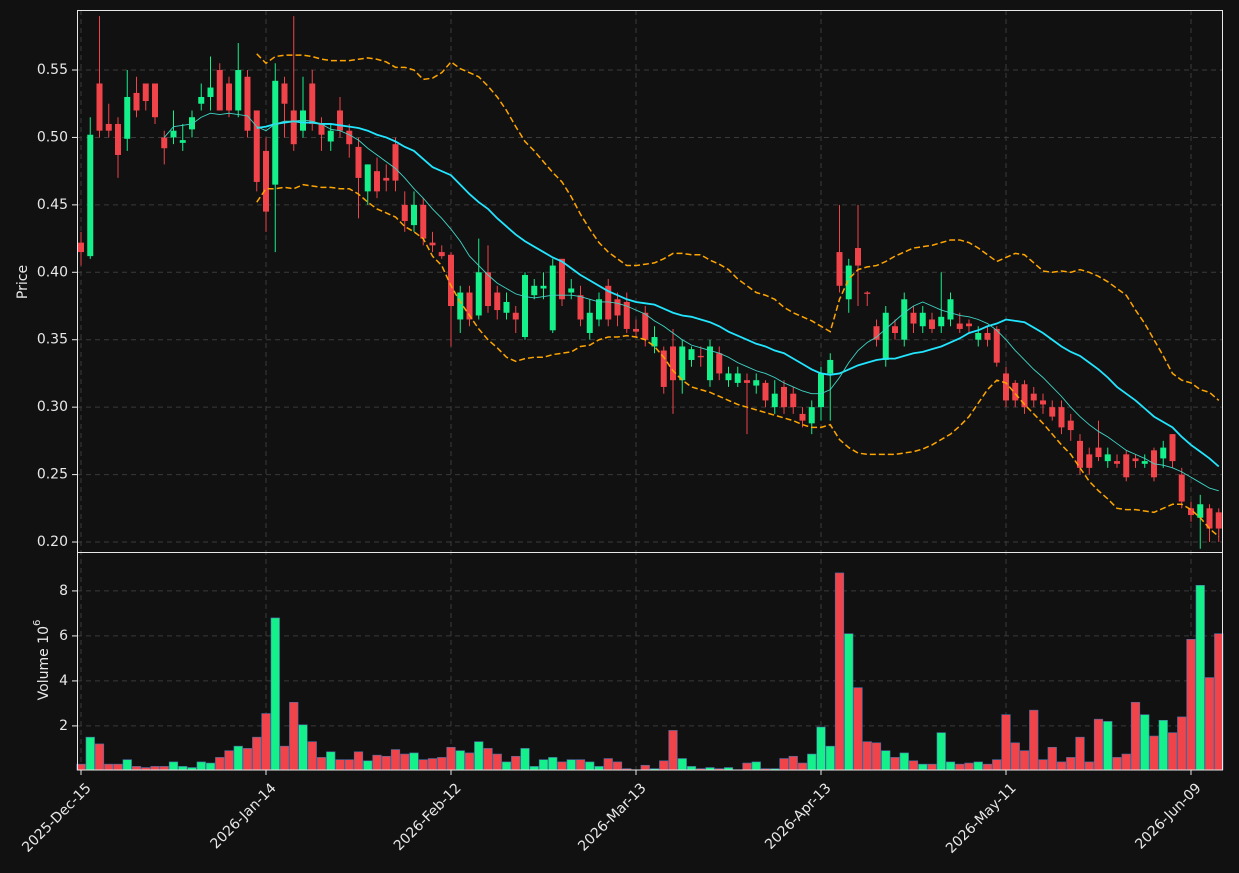 The height and width of the screenshot is (873, 1239). What do you see at coordinates (52, 205) in the screenshot?
I see `y-tick-label: 0.45` at bounding box center [52, 205].